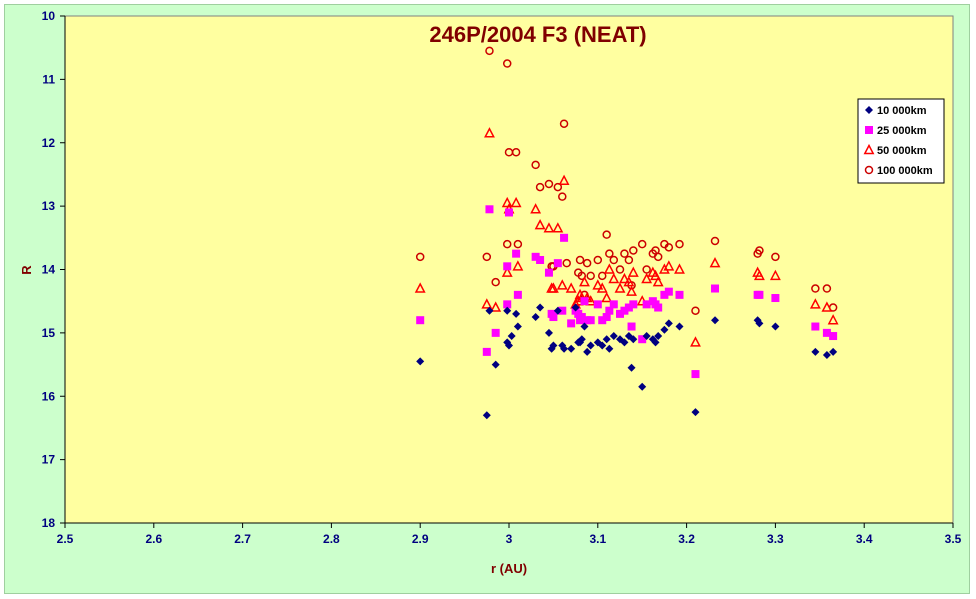  What do you see at coordinates (48, 79) in the screenshot?
I see `y-tick-label: 11` at bounding box center [48, 79].